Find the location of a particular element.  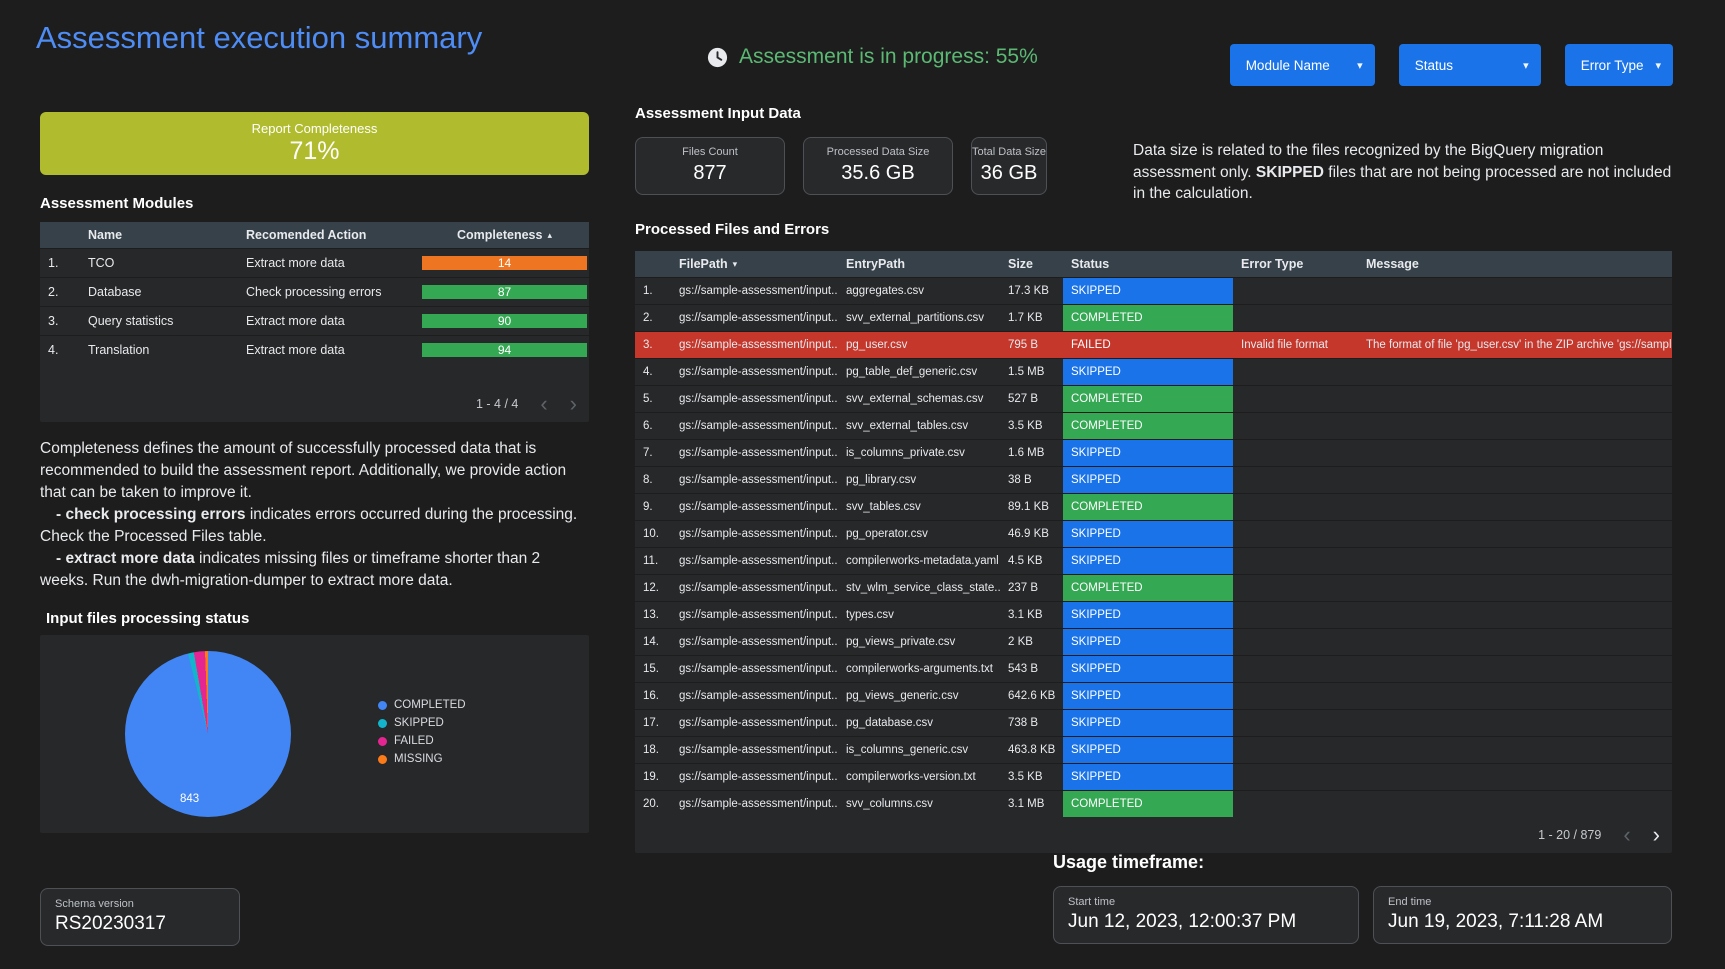

table-row: 1. TCO Extract more data 14 is located at coordinates (314, 262).